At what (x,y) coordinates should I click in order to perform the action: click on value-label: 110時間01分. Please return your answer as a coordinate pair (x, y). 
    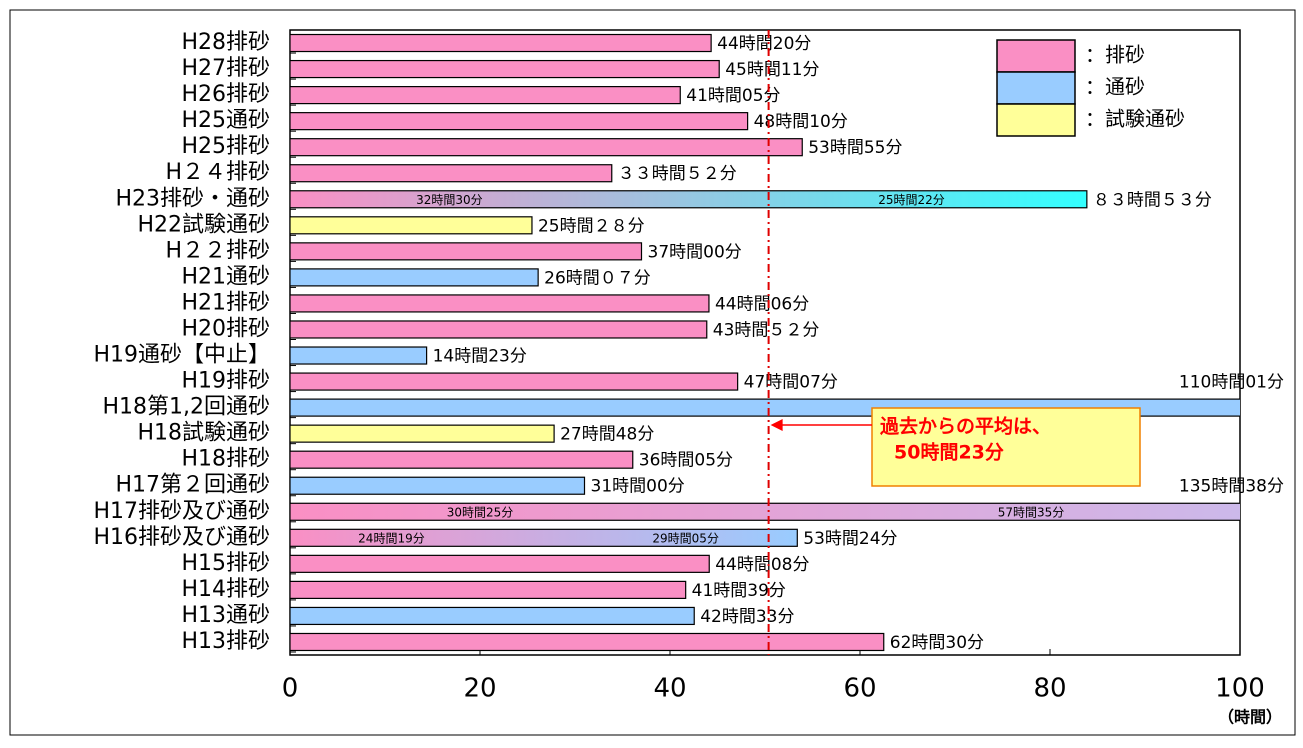
    Looking at the image, I should click on (1231, 383).